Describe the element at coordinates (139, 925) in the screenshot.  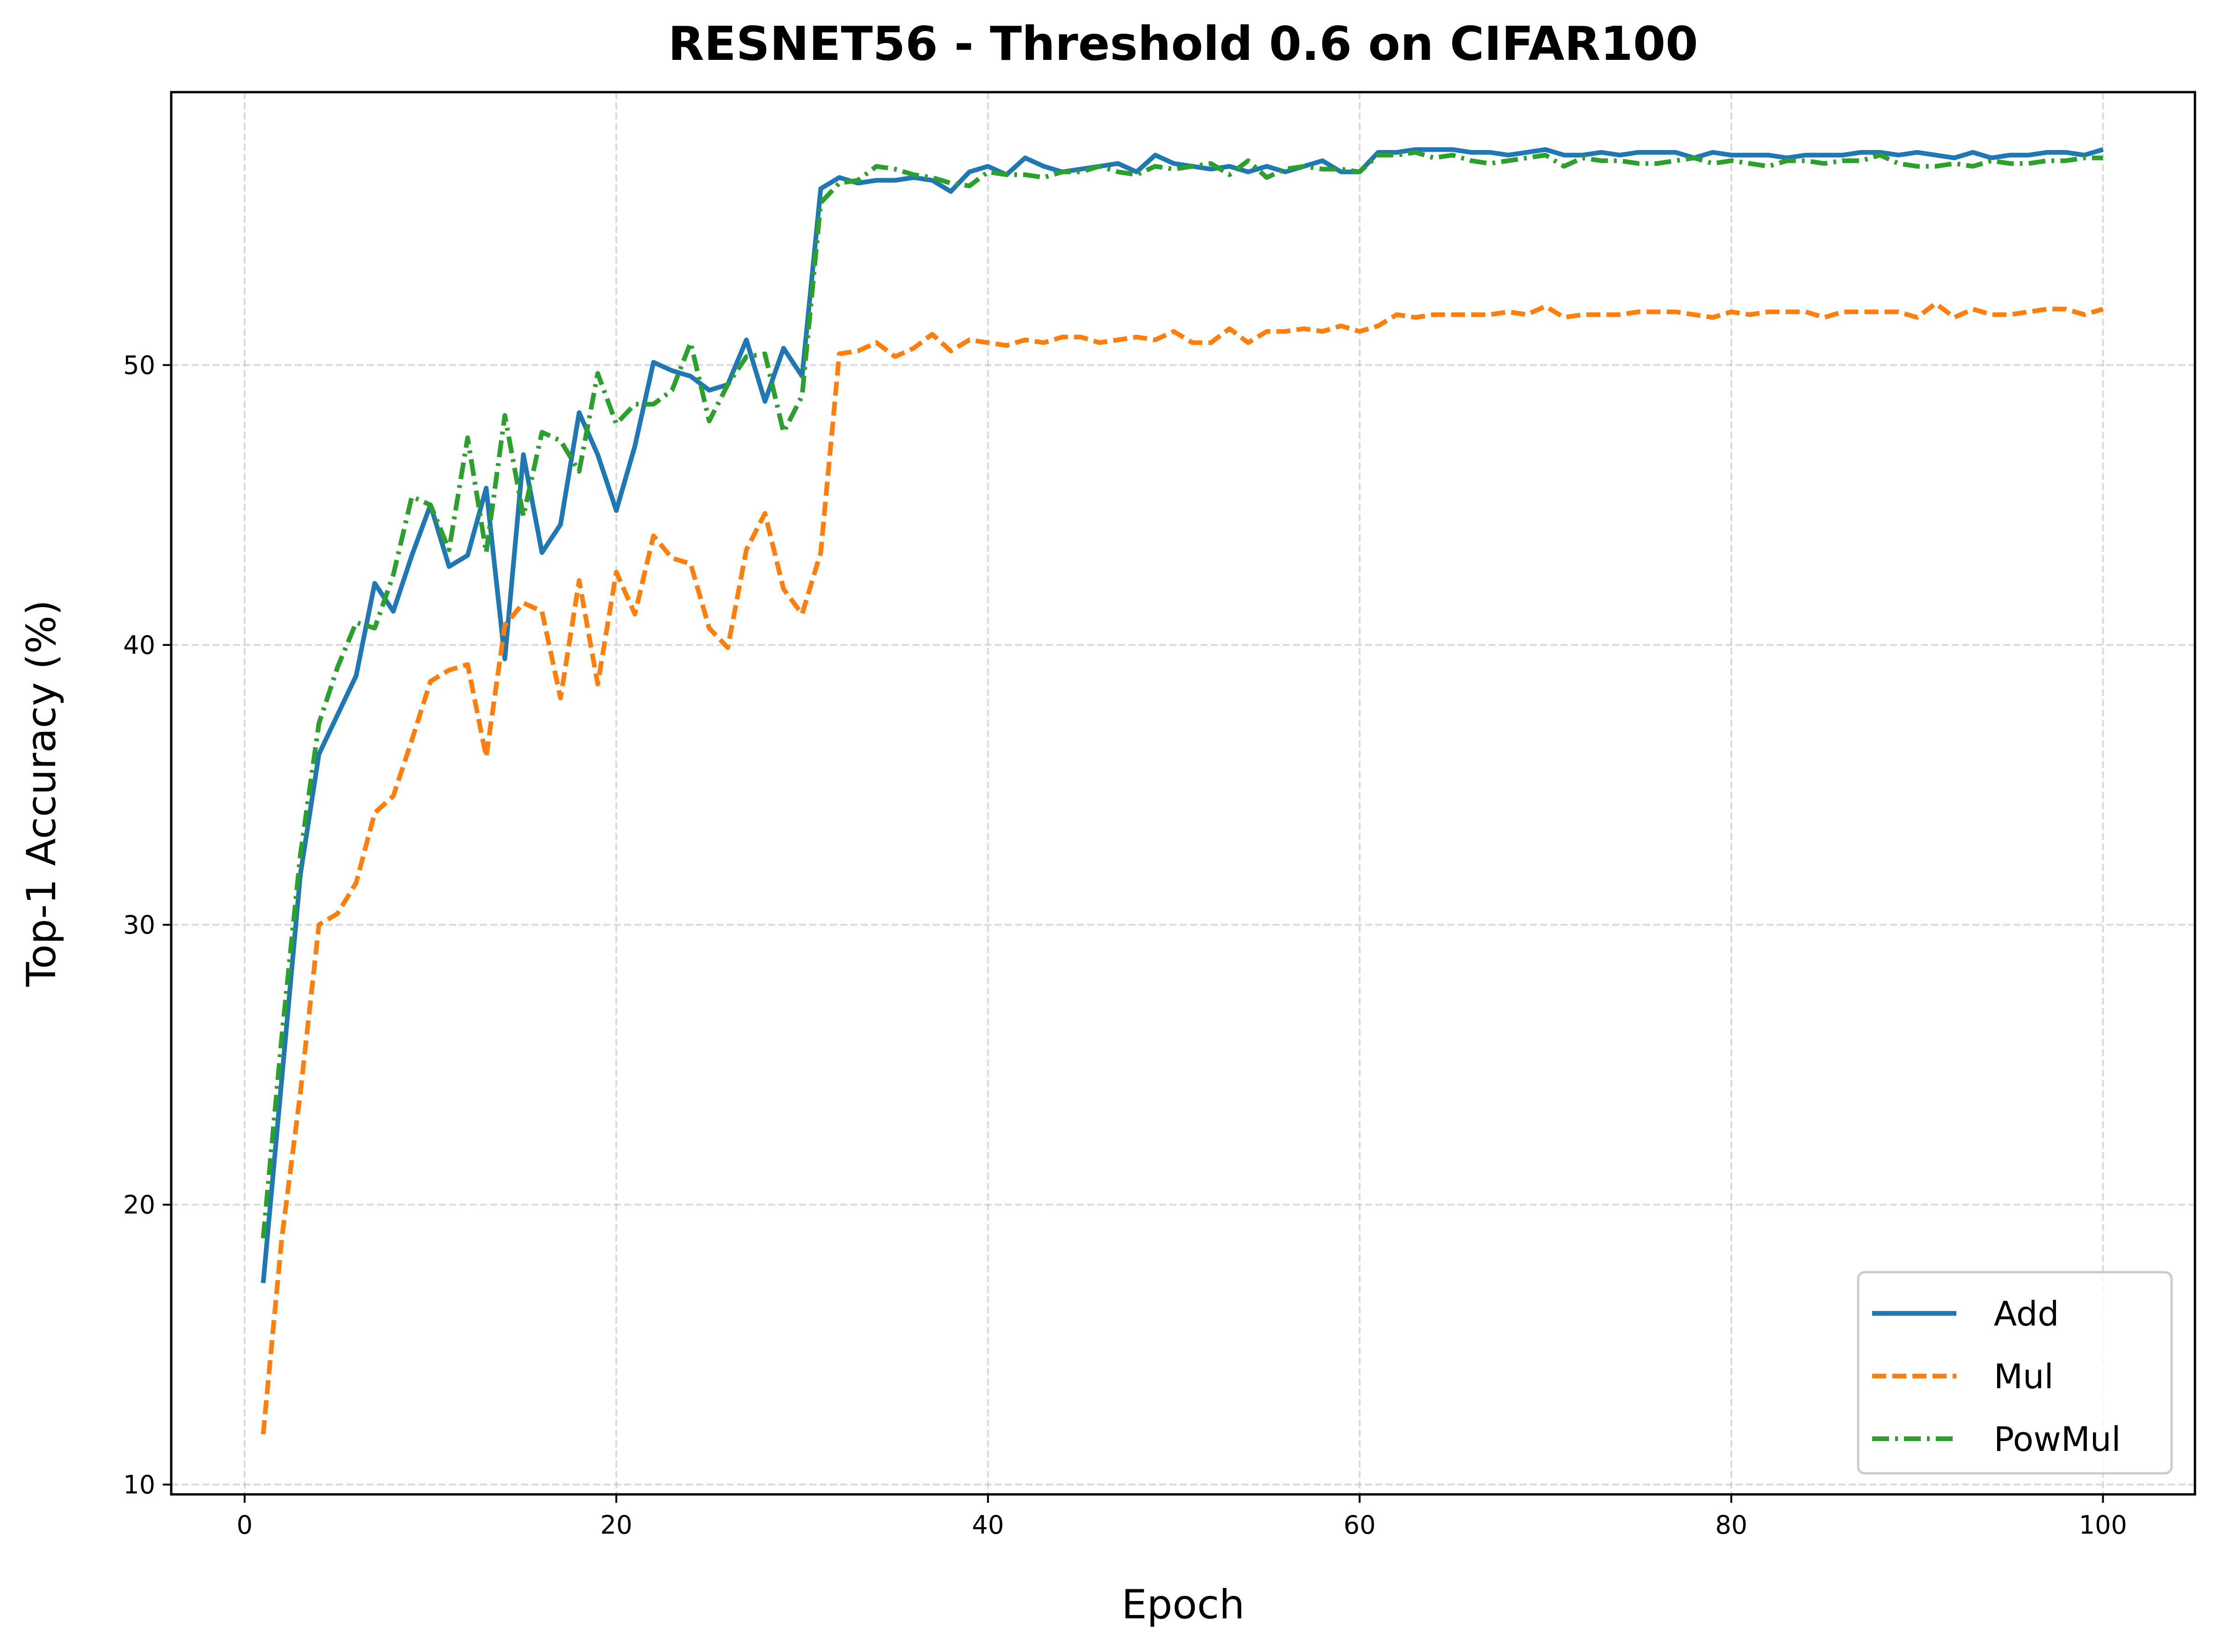
I see `y-tick-label: 30` at that location.